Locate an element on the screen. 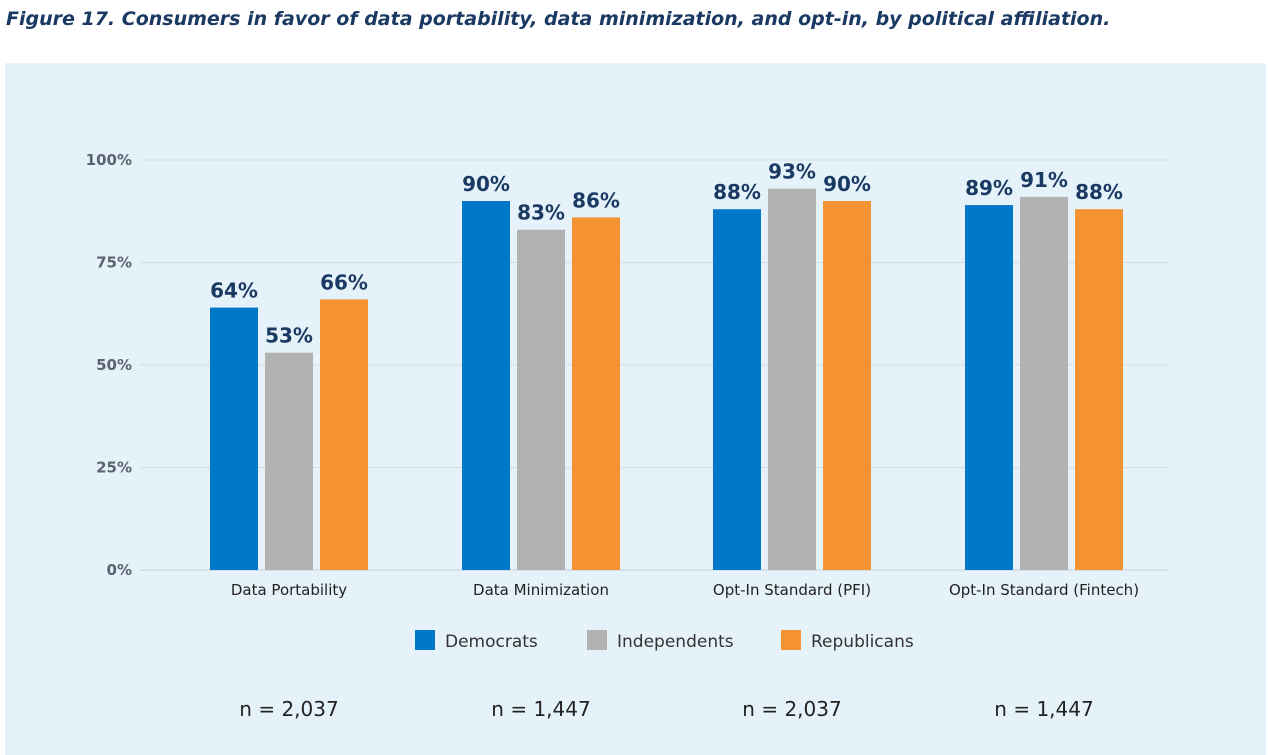 The width and height of the screenshot is (1268, 755). data-label: 86% is located at coordinates (596, 200).